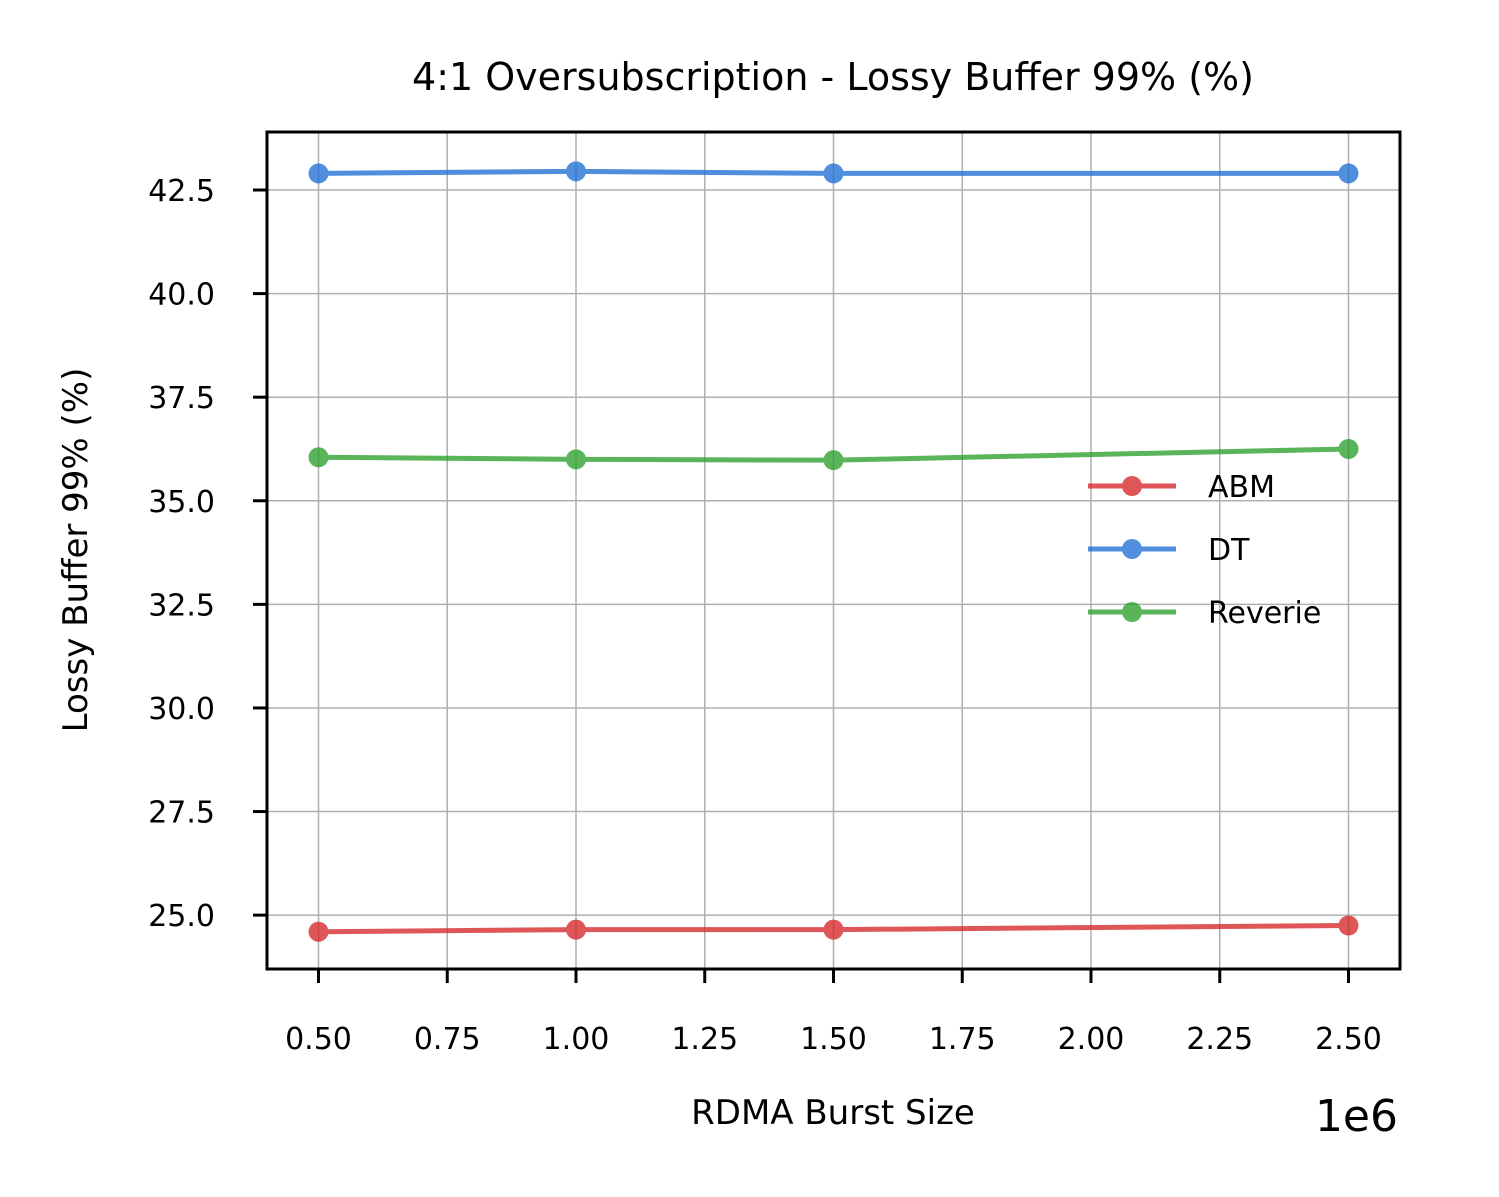 This screenshot has width=1499, height=1197. I want to click on legend-label-reverie: Reverie, so click(1264, 613).